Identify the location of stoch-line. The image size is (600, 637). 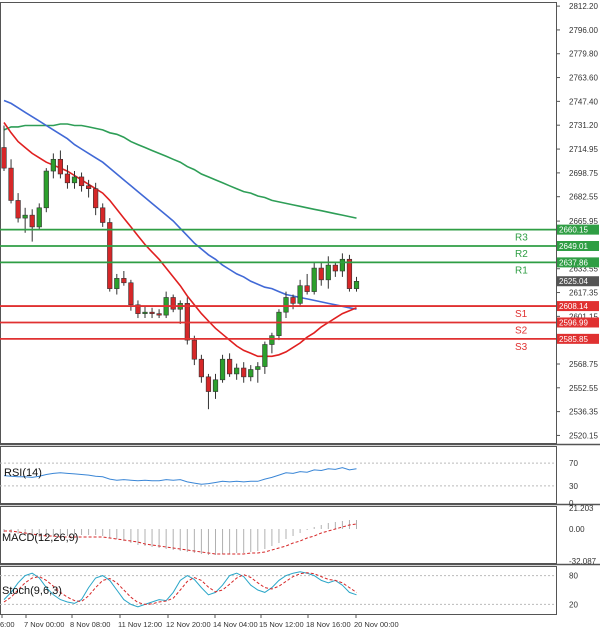
(180, 588).